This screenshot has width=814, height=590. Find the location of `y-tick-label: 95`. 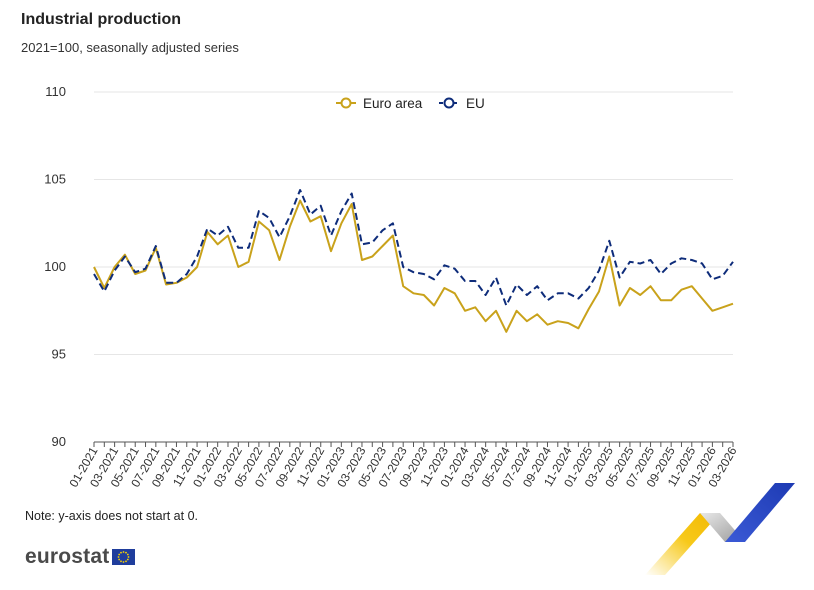

y-tick-label: 95 is located at coordinates (59, 354).